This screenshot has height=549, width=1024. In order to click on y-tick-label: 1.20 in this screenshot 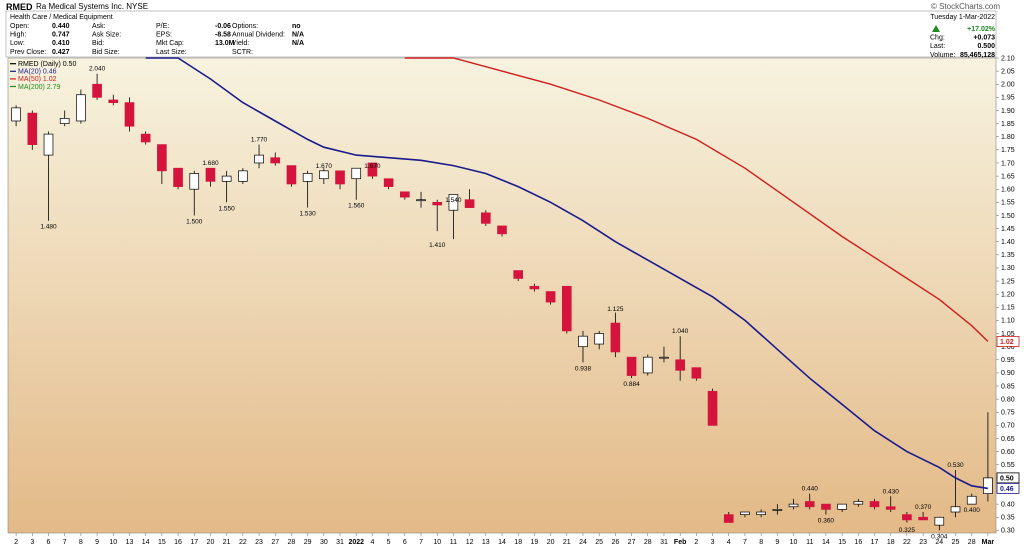, I will do `click(1008, 294)`.